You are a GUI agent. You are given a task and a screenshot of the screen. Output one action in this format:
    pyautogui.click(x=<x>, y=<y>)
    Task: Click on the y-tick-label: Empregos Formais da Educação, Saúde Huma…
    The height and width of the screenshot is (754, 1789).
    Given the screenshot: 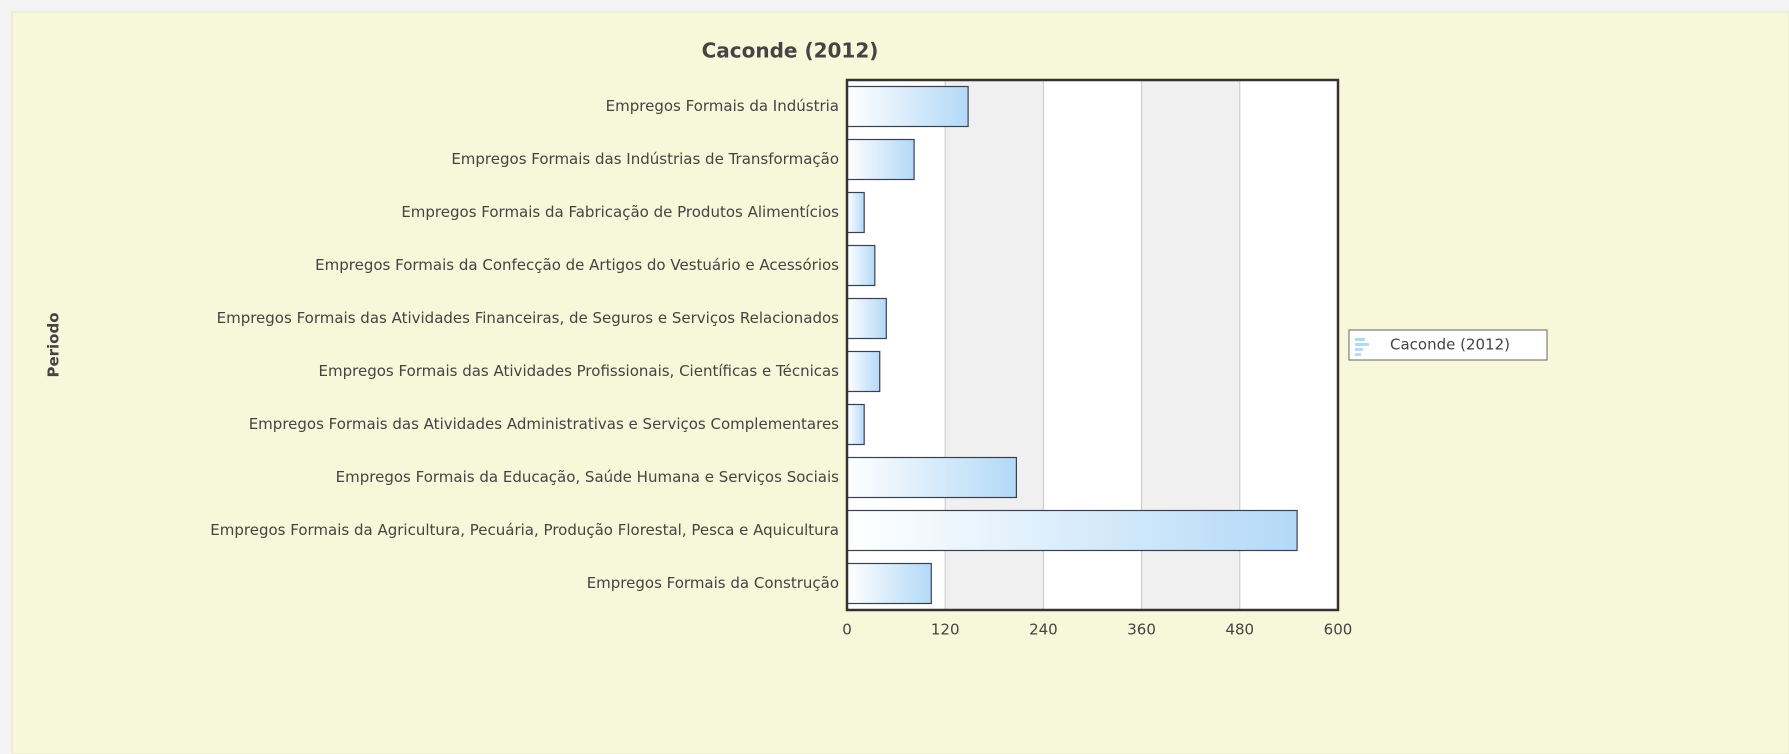 What is the action you would take?
    pyautogui.click(x=587, y=477)
    